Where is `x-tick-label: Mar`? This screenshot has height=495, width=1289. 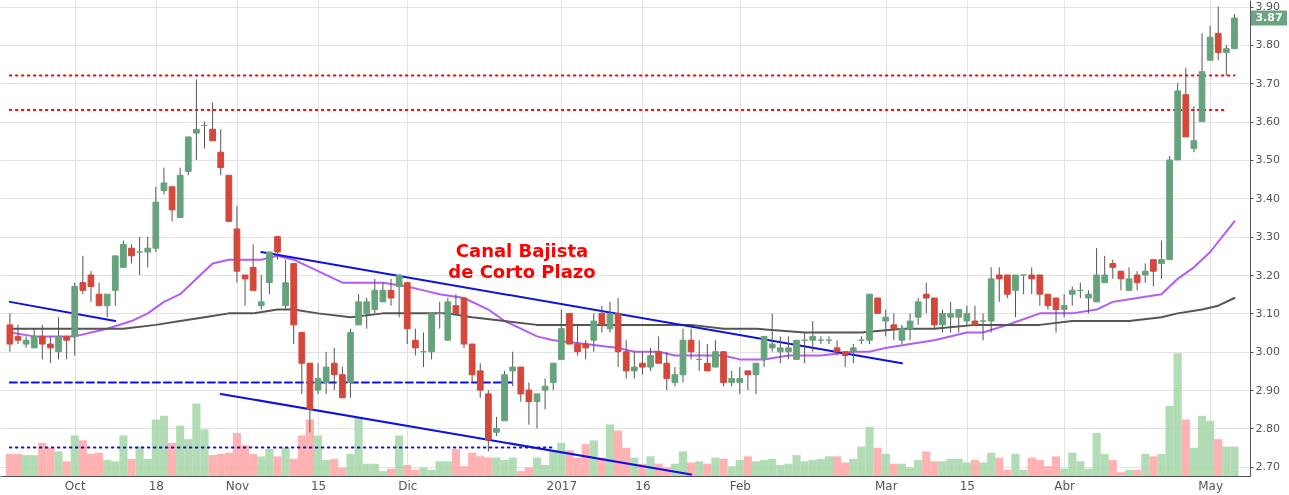
x-tick-label: Mar is located at coordinates (886, 485).